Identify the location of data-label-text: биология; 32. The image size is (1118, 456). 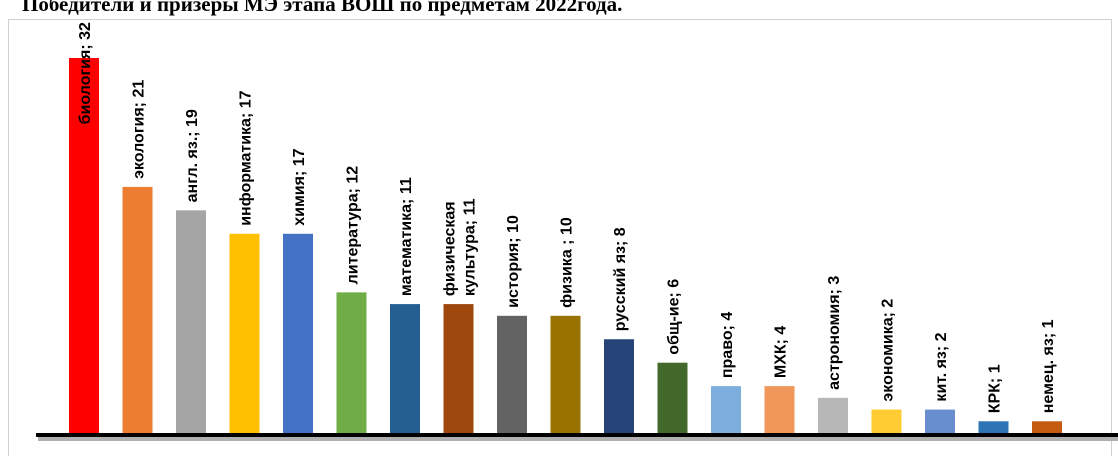
(85, 73).